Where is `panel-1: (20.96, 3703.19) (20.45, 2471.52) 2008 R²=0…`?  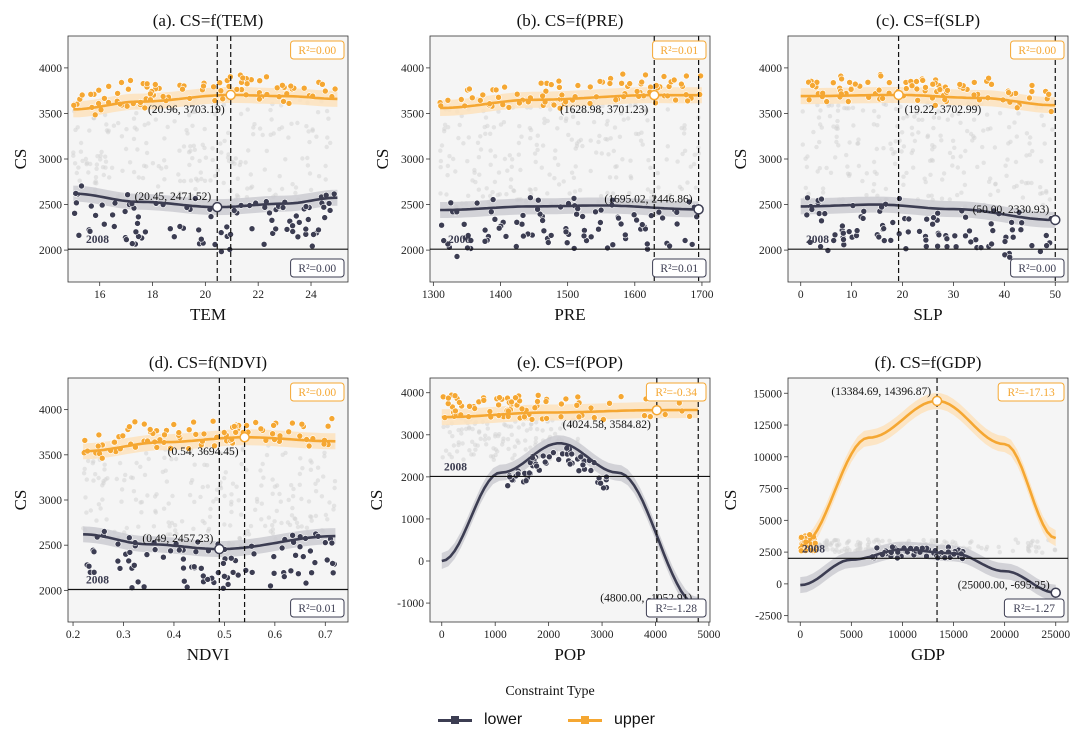 panel-1: (20.96, 3703.19) (20.45, 2471.52) 2008 R²=0… is located at coordinates (180, 167).